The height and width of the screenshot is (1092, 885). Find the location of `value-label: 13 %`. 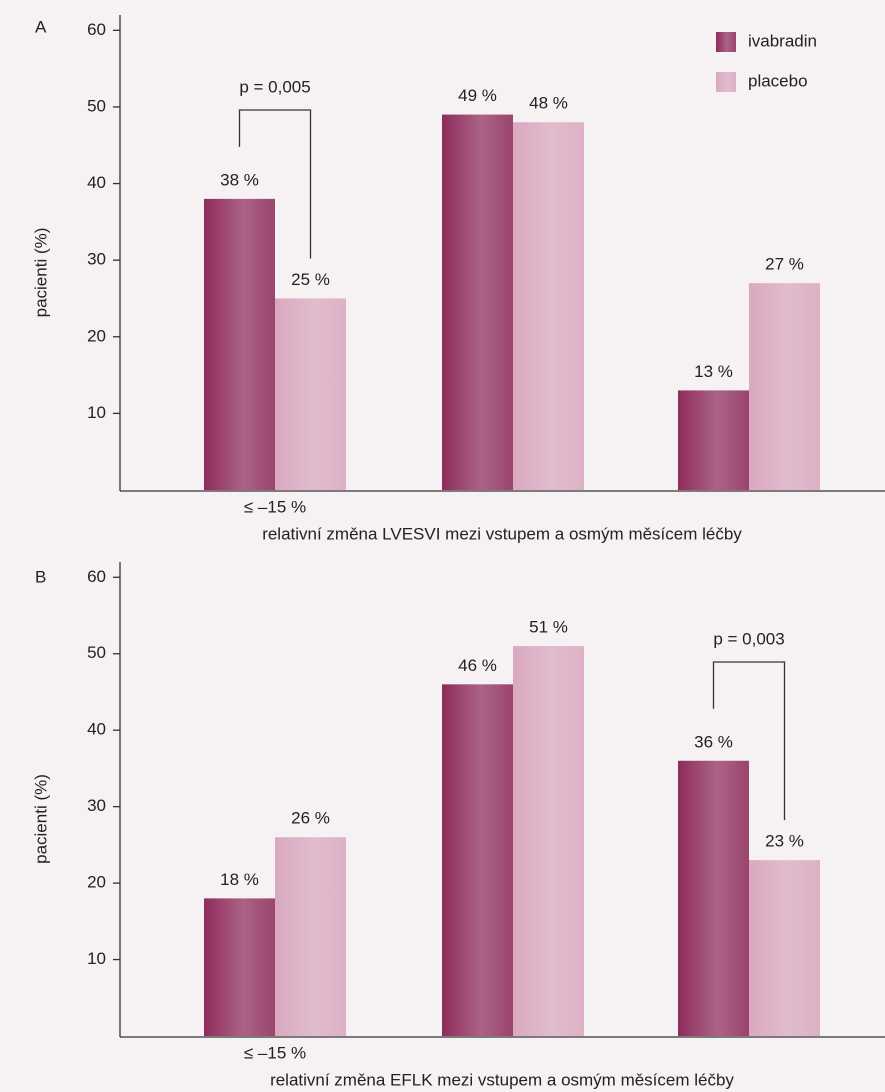

value-label: 13 % is located at coordinates (713, 371).